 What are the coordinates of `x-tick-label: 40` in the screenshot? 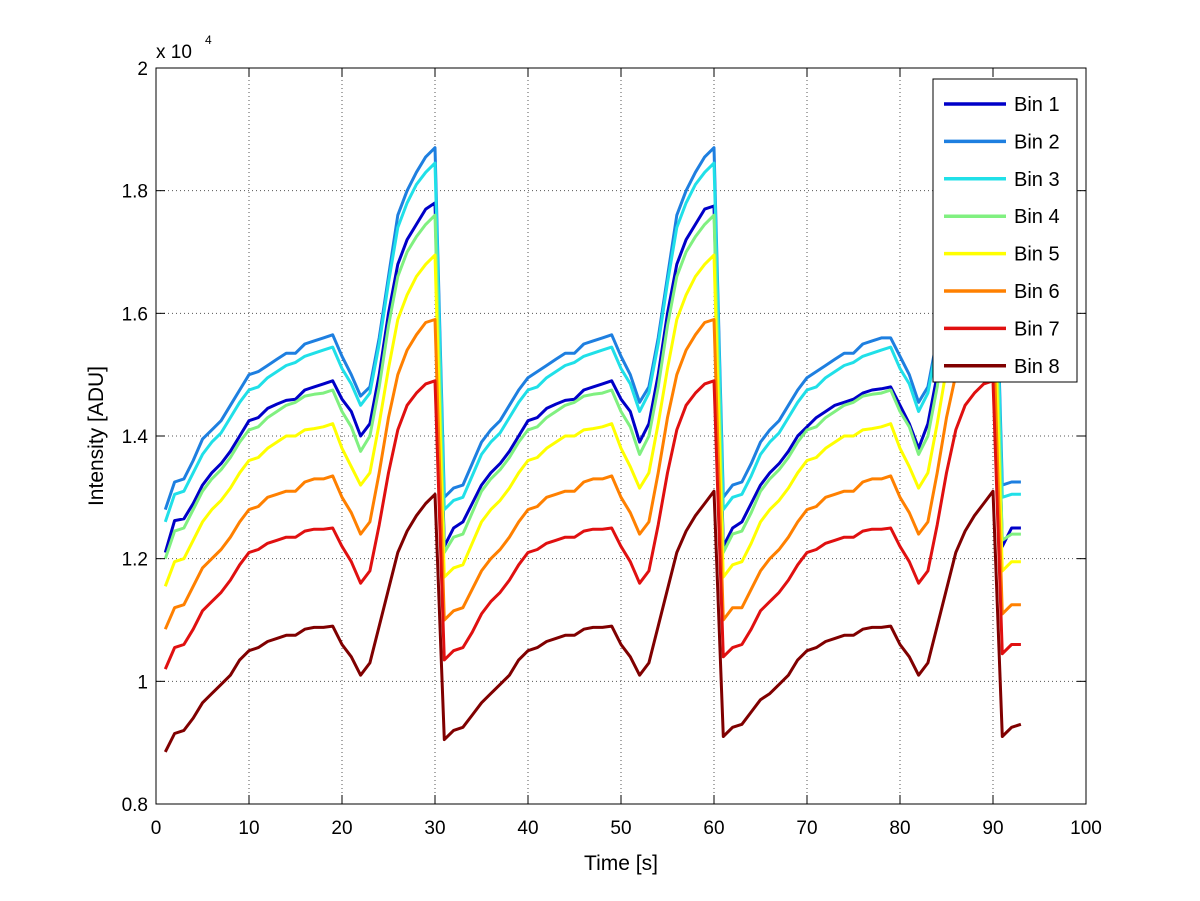 It's located at (527, 828).